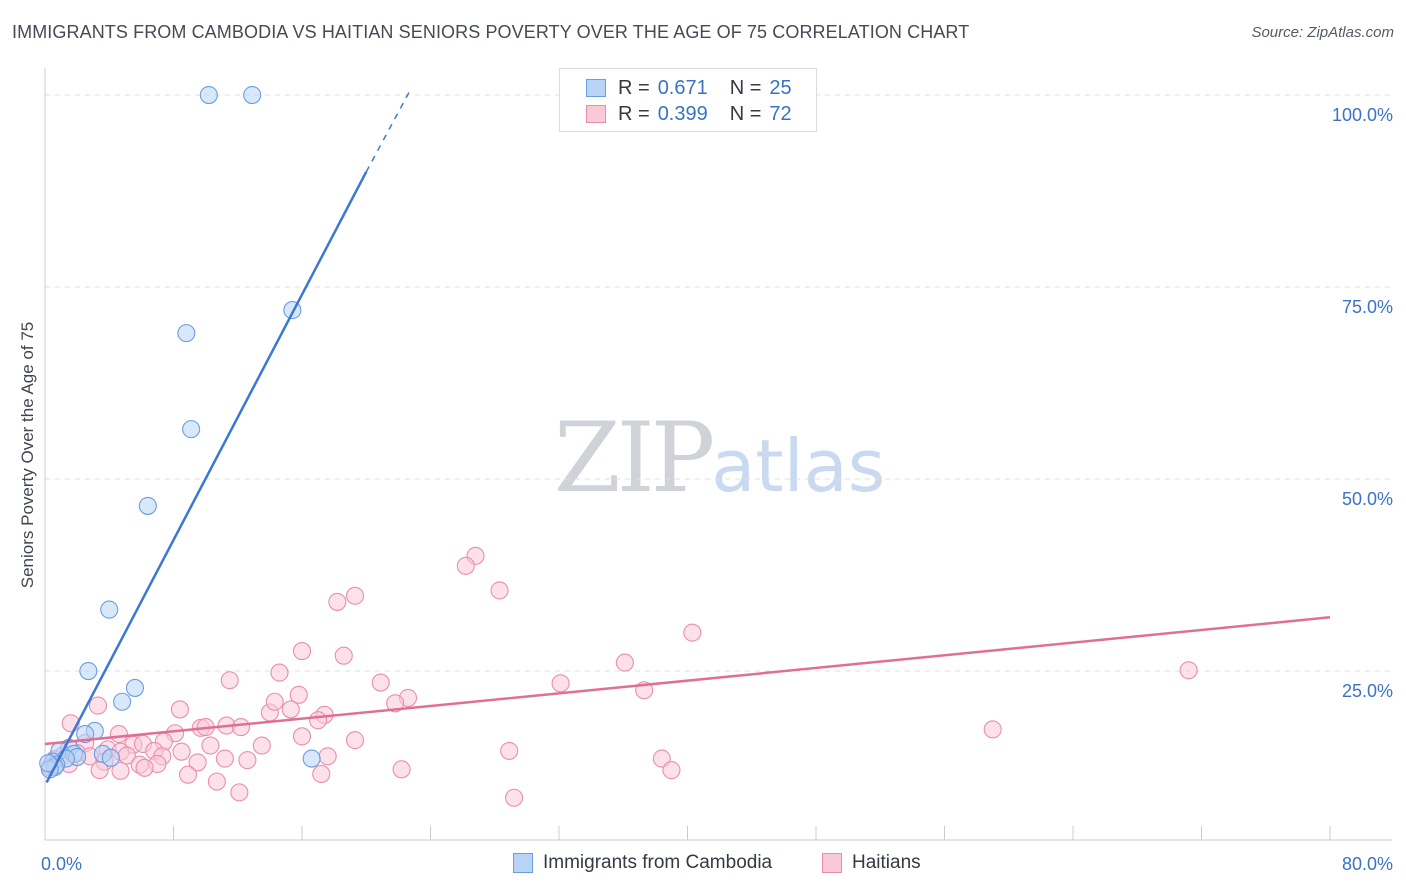 Image resolution: width=1406 pixels, height=892 pixels. What do you see at coordinates (1367, 691) in the screenshot?
I see `y-tick-label: 25.0%` at bounding box center [1367, 691].